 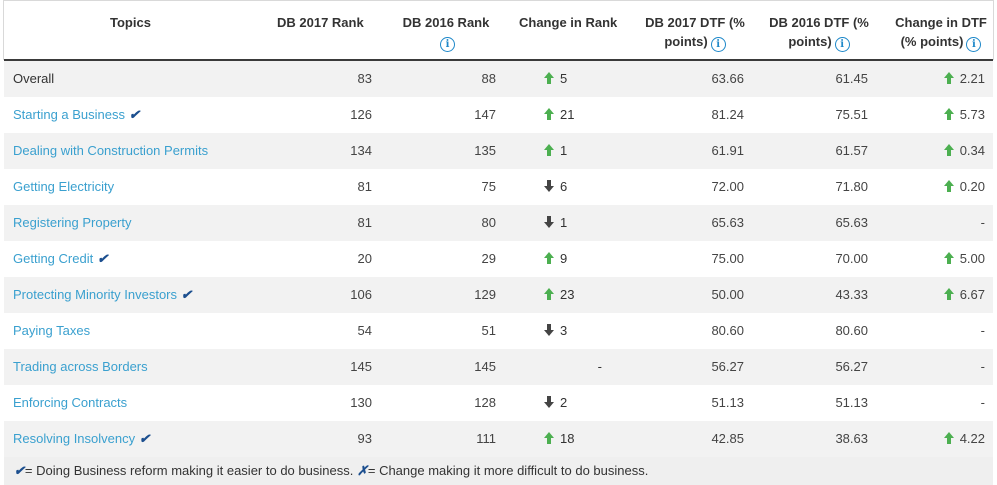 What do you see at coordinates (568, 22) in the screenshot?
I see `header-change-rank: Change in Rank` at bounding box center [568, 22].